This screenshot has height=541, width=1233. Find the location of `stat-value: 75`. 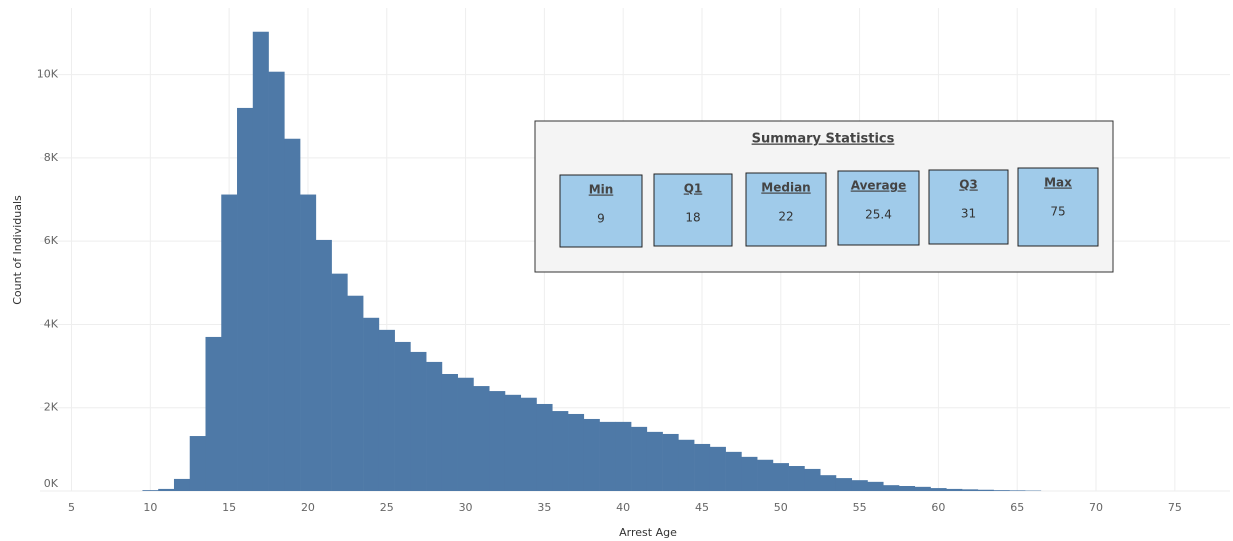

stat-value: 75 is located at coordinates (1057, 212).